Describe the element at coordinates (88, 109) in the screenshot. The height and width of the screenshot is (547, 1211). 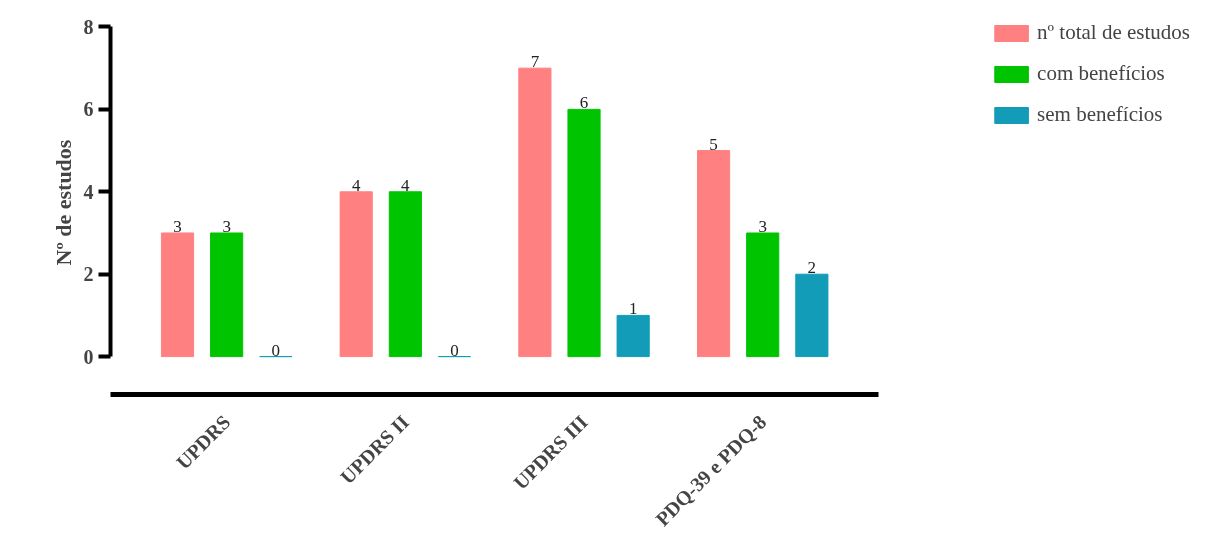
I see `y-tick-label: 6` at that location.